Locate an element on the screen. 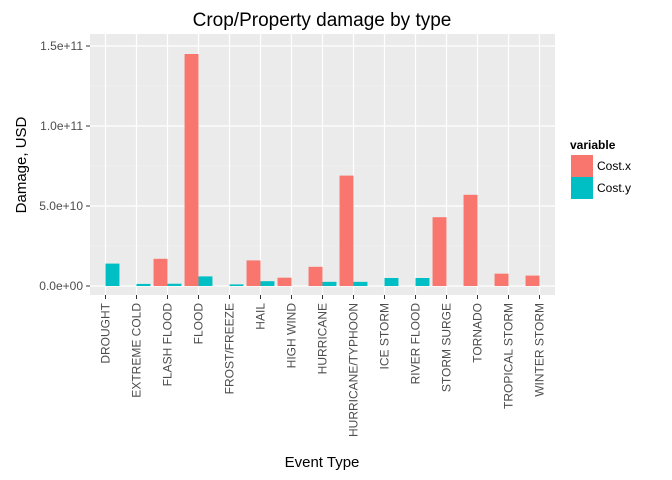  bar-cost-y-ice-storm is located at coordinates (391, 282).